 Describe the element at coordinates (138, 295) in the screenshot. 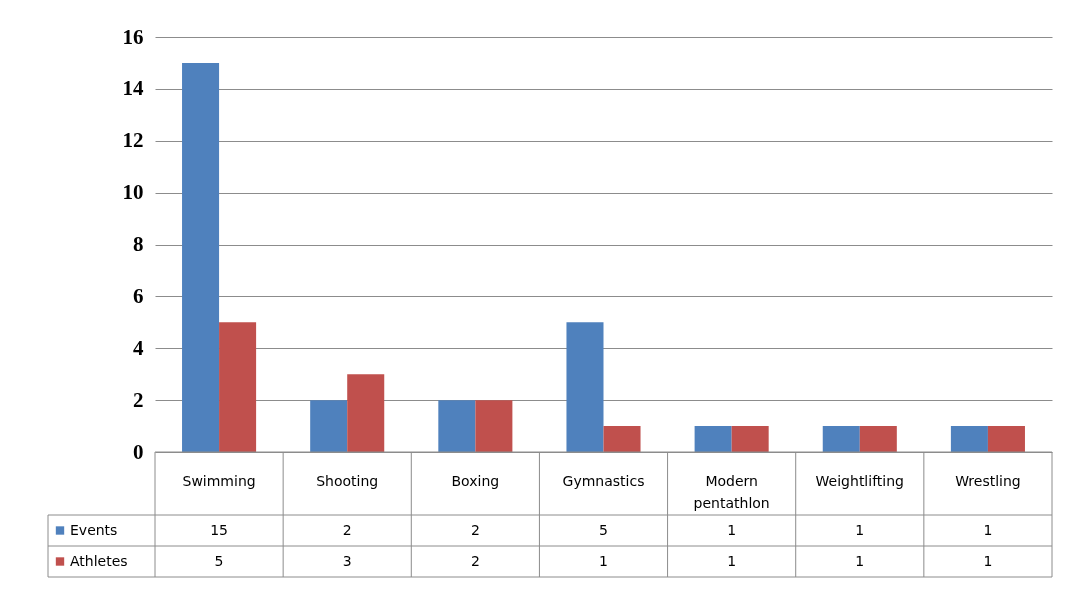

I see `y-tick-label: 6` at that location.